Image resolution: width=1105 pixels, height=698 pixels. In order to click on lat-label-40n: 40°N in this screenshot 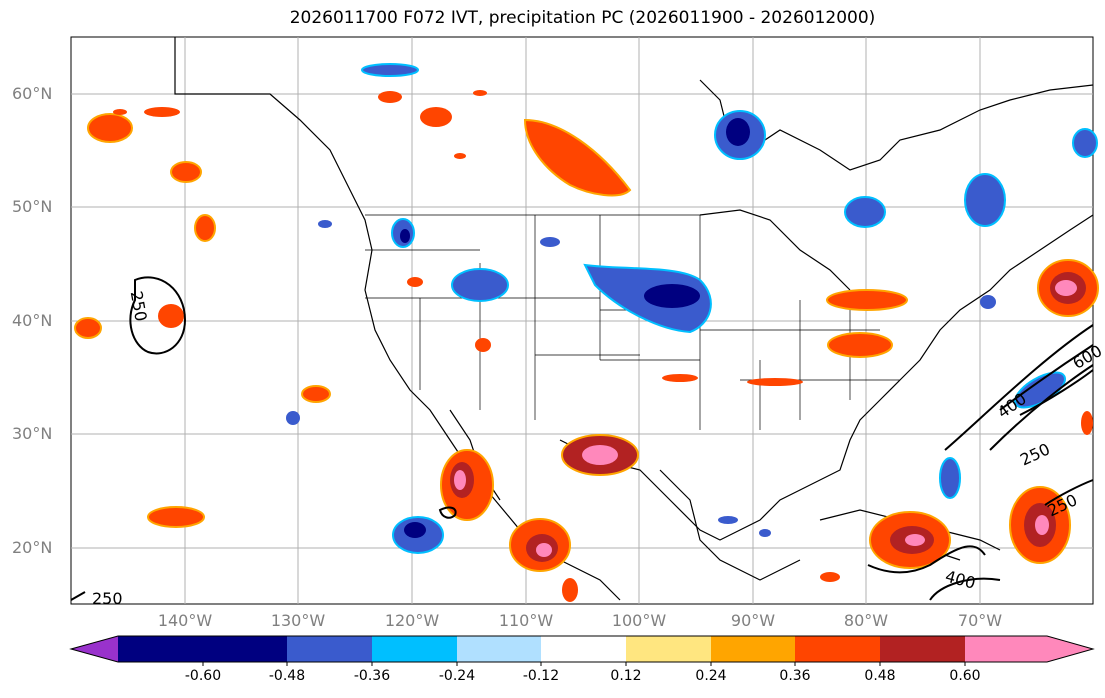, I will do `click(32, 320)`.